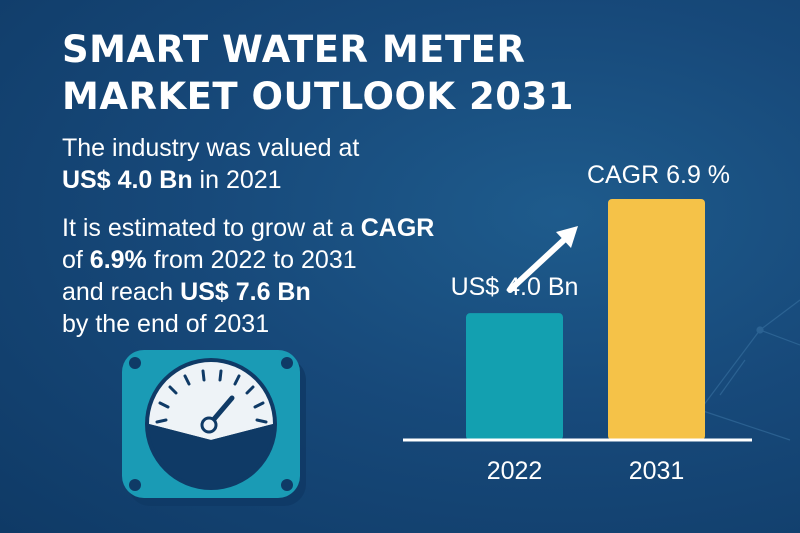  Describe the element at coordinates (657, 471) in the screenshot. I see `x-tick-label-2031: 2031` at that location.